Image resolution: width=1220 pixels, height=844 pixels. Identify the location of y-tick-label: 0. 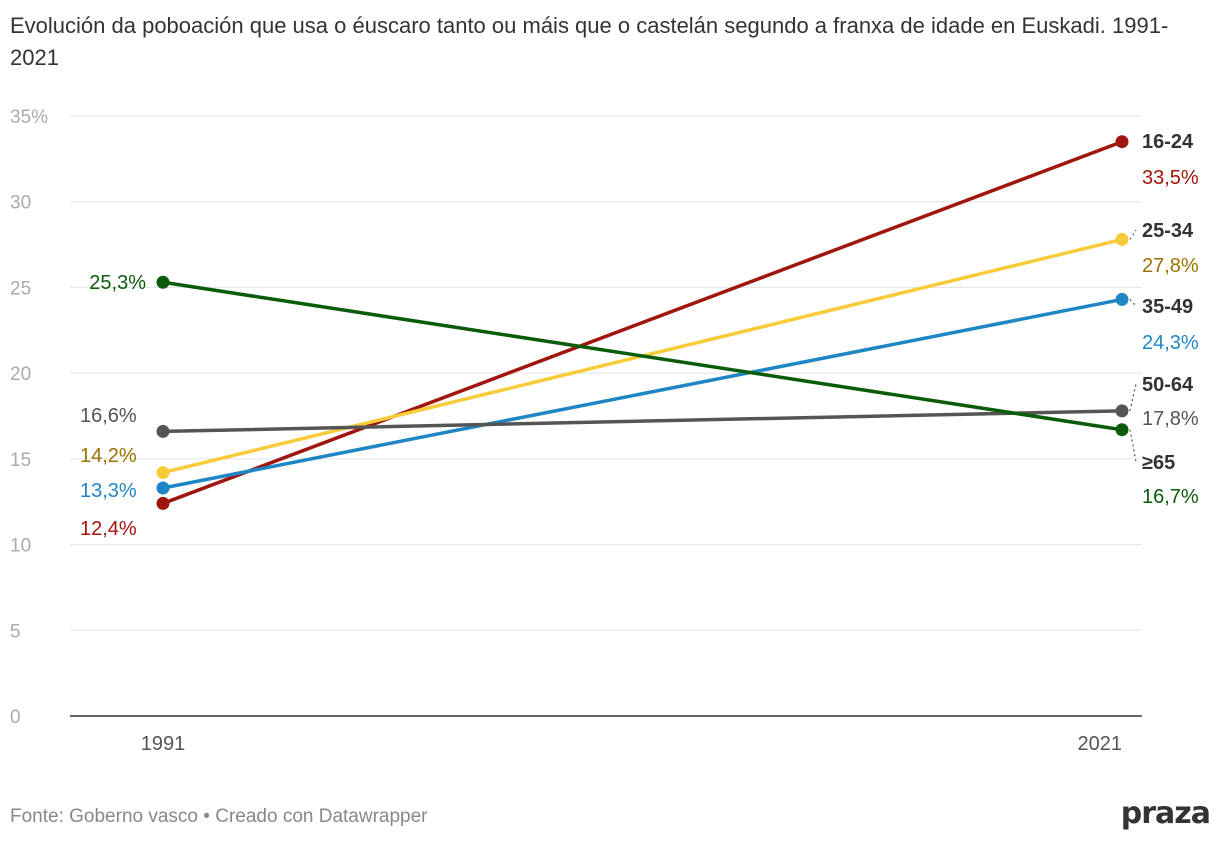
(15, 717).